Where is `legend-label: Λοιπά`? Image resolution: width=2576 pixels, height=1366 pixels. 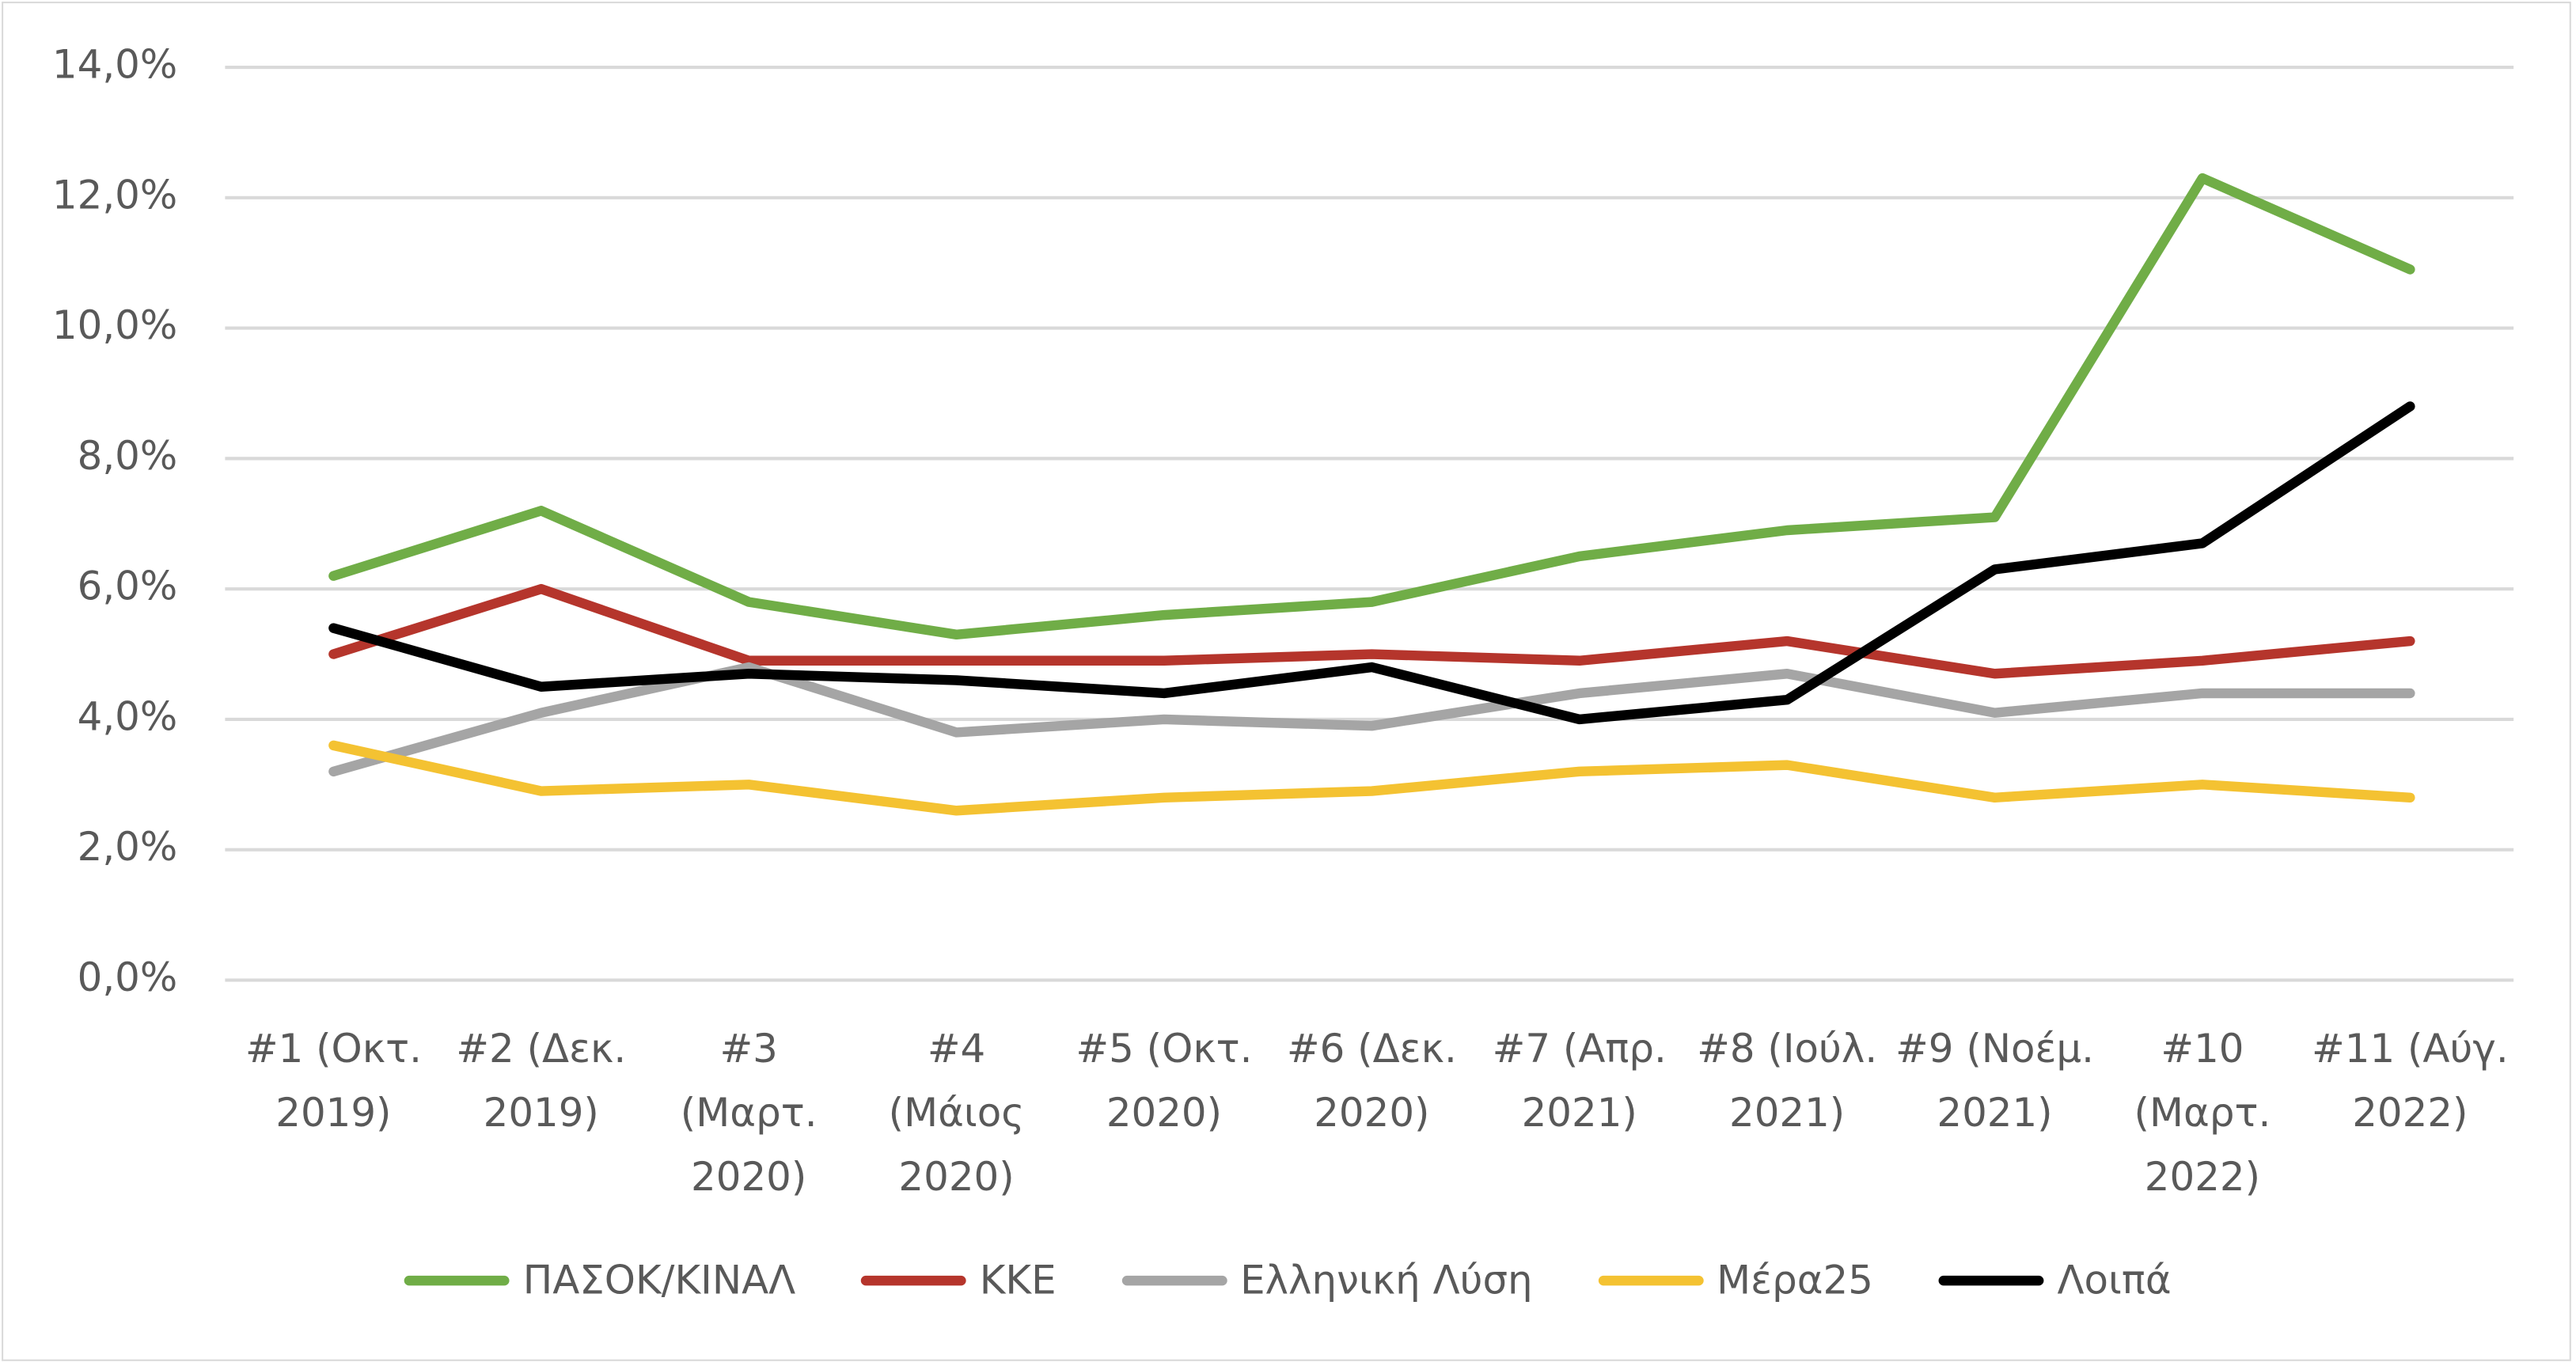 legend-label: Λοιπά is located at coordinates (2114, 1281).